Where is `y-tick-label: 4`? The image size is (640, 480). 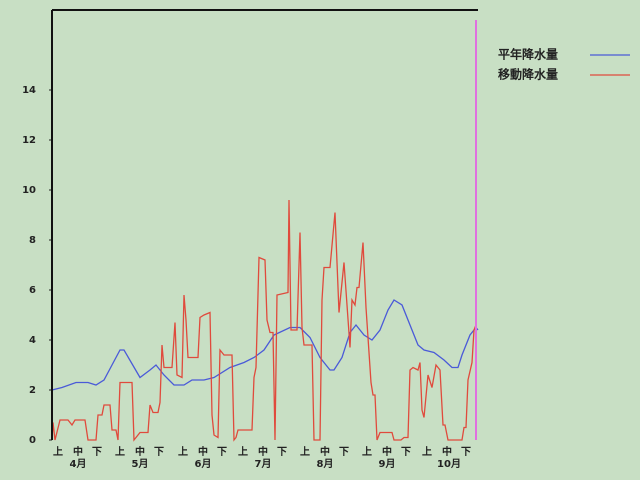 y-tick-label: 4 is located at coordinates (32, 340).